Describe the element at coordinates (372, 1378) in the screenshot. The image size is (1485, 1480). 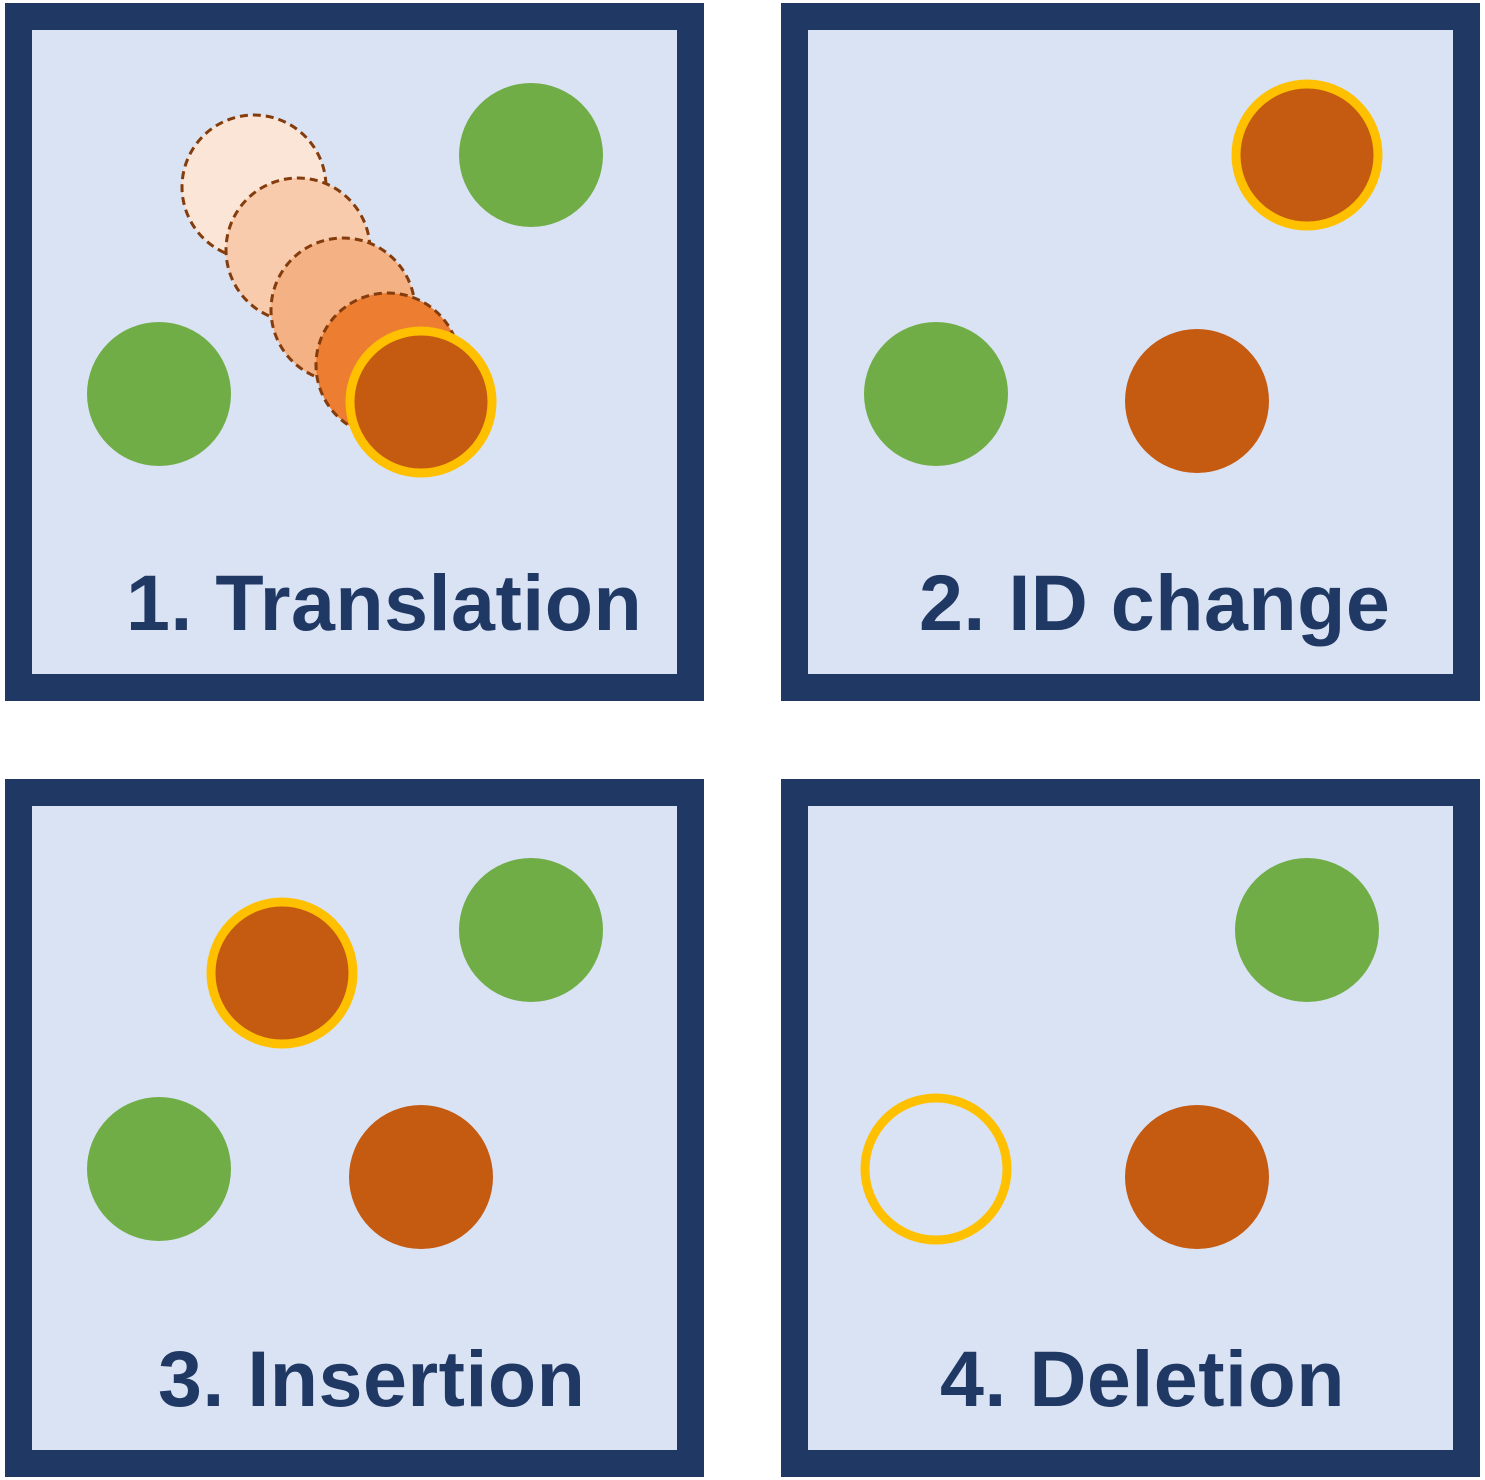
I see `panel-label-insertion: 3. Insertion` at that location.